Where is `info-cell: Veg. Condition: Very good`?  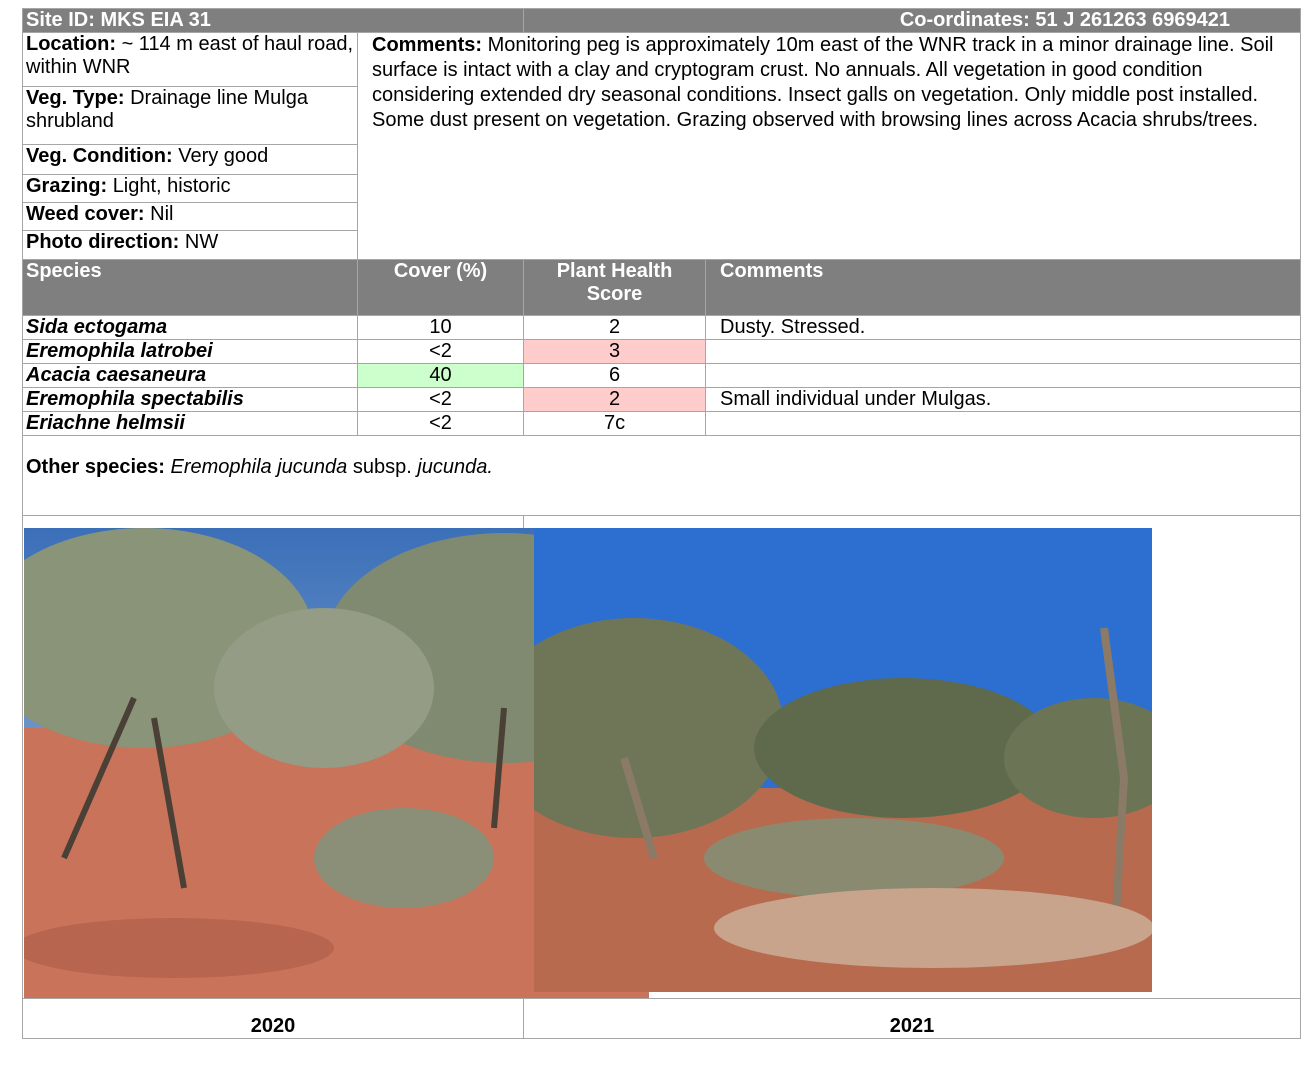
info-cell: Veg. Condition: Very good is located at coordinates (190, 159).